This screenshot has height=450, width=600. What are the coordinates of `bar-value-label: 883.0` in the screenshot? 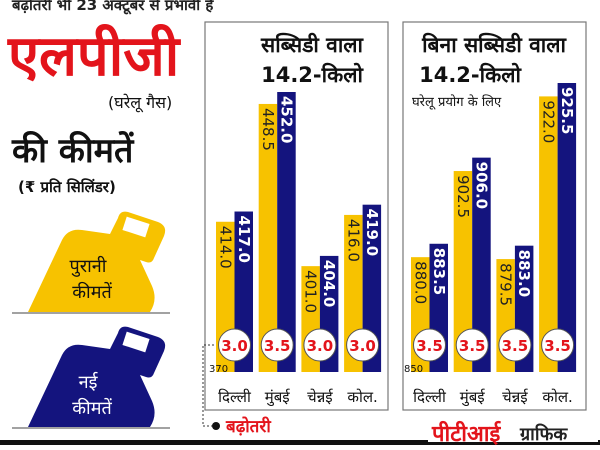 It's located at (524, 273).